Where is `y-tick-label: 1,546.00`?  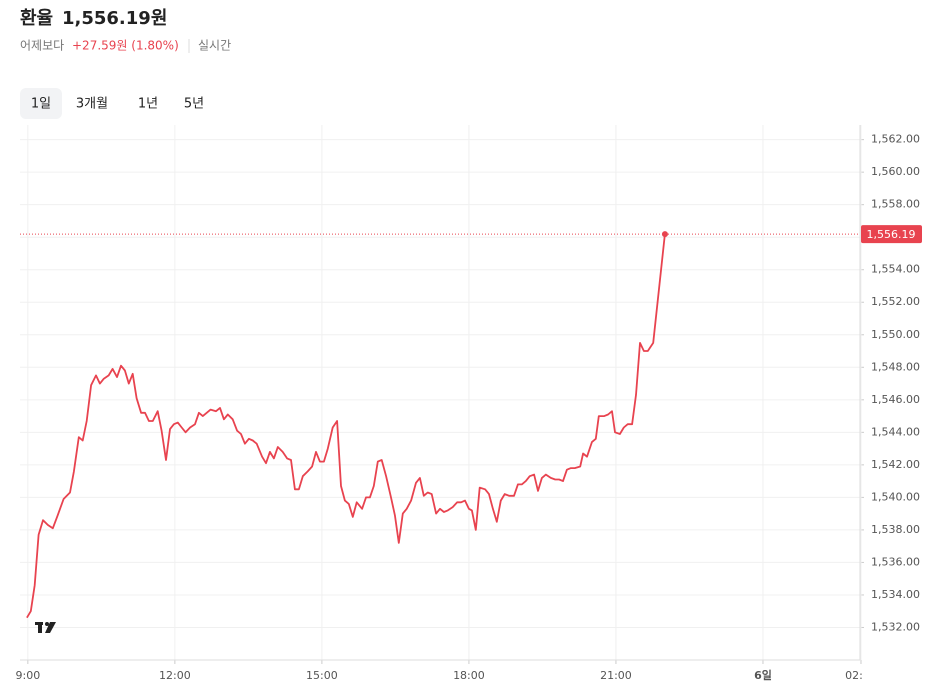
y-tick-label: 1,546.00 is located at coordinates (895, 399).